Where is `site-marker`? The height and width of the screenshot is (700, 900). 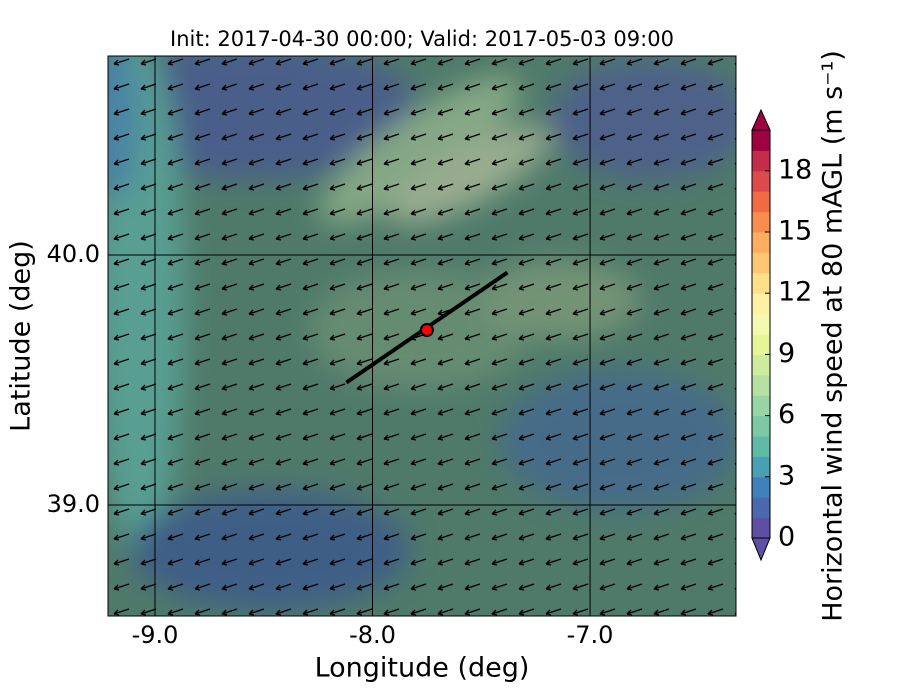
site-marker is located at coordinates (426, 330).